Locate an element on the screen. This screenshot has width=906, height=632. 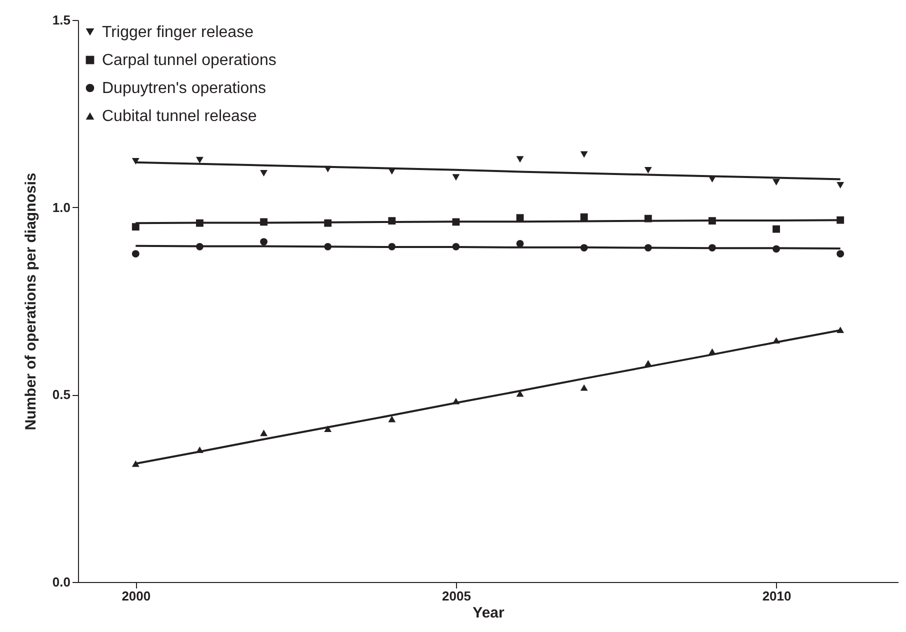
legend-label: Cubital tunnel release is located at coordinates (179, 116).